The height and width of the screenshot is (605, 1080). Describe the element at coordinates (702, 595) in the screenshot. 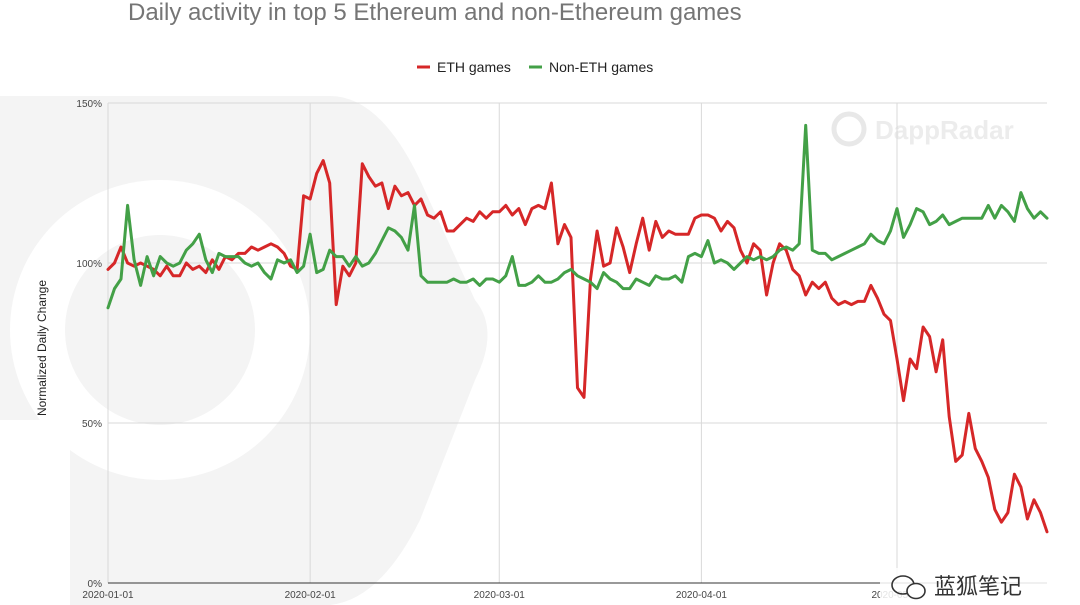

I see `x-tick-label: 2020-04-01` at that location.